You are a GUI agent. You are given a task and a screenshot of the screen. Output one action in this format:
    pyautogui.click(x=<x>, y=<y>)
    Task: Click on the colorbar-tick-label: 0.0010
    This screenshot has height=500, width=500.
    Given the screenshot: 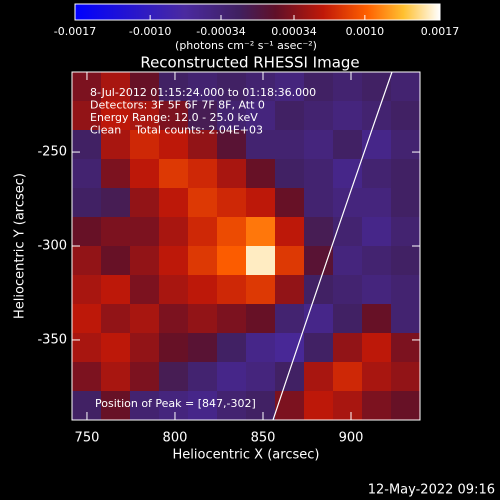 What is the action you would take?
    pyautogui.click(x=365, y=31)
    